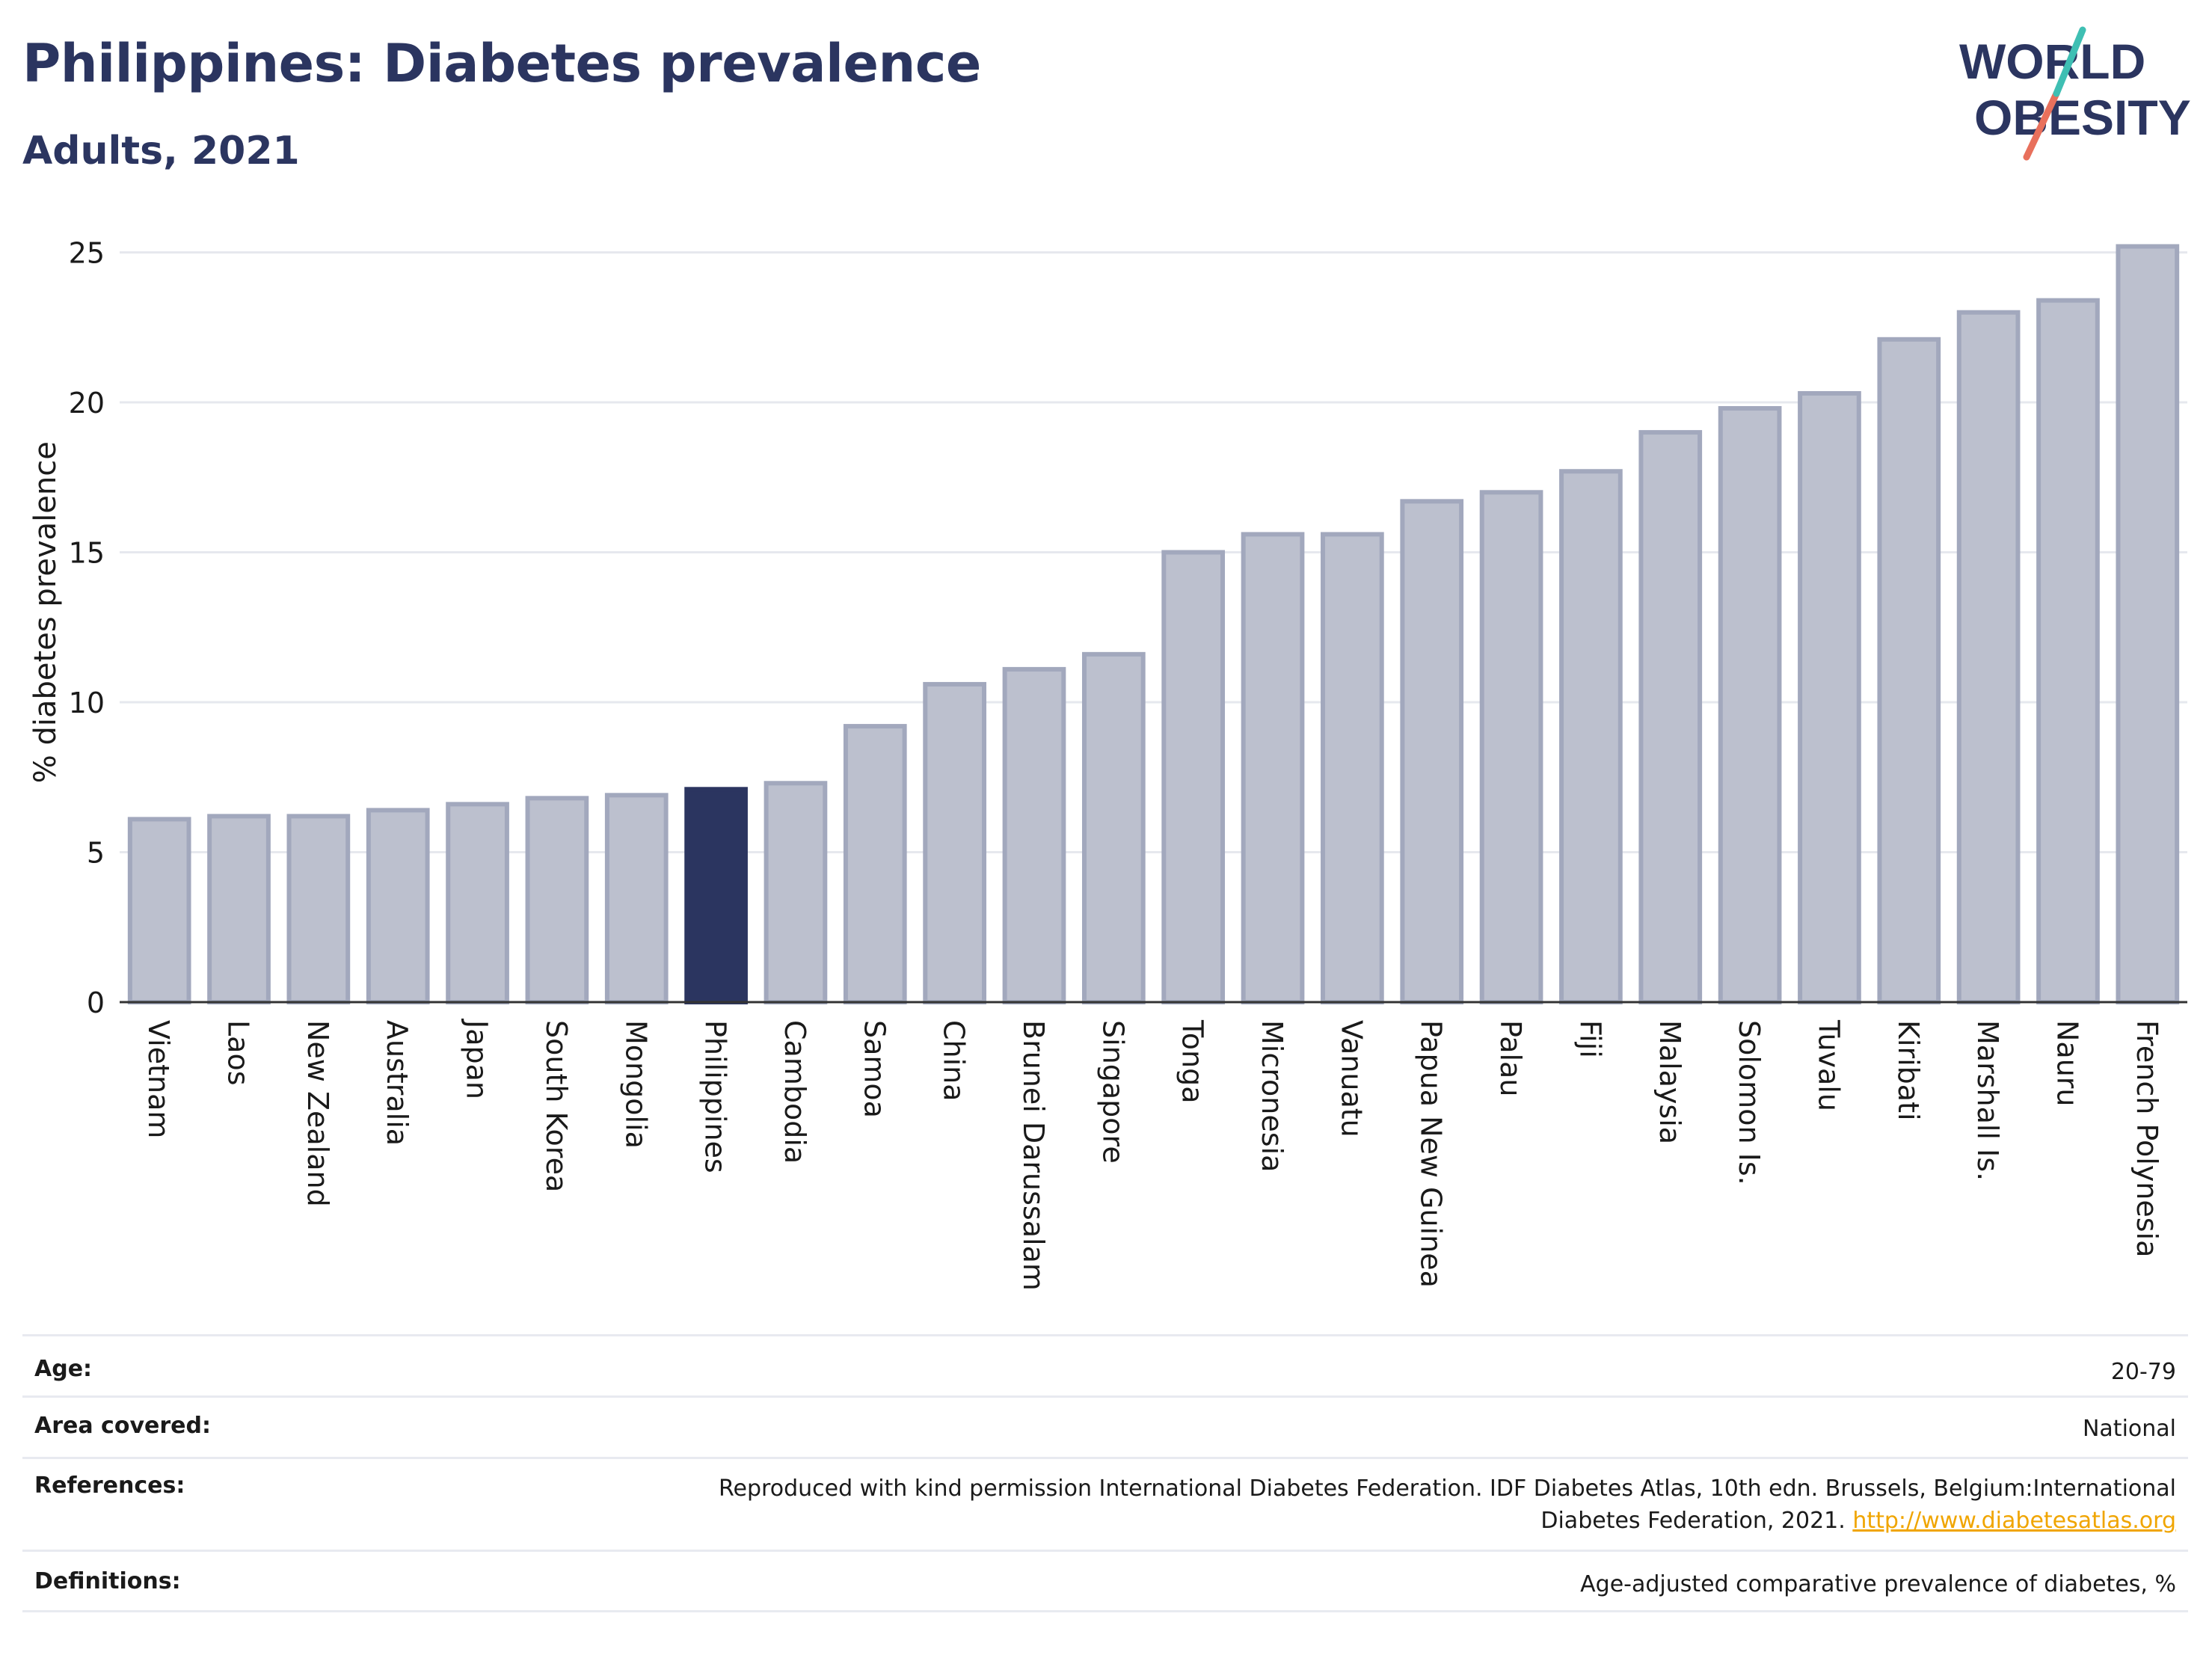 This screenshot has height=1655, width=2212. I want to click on bar-french-polynesia, so click(2148, 624).